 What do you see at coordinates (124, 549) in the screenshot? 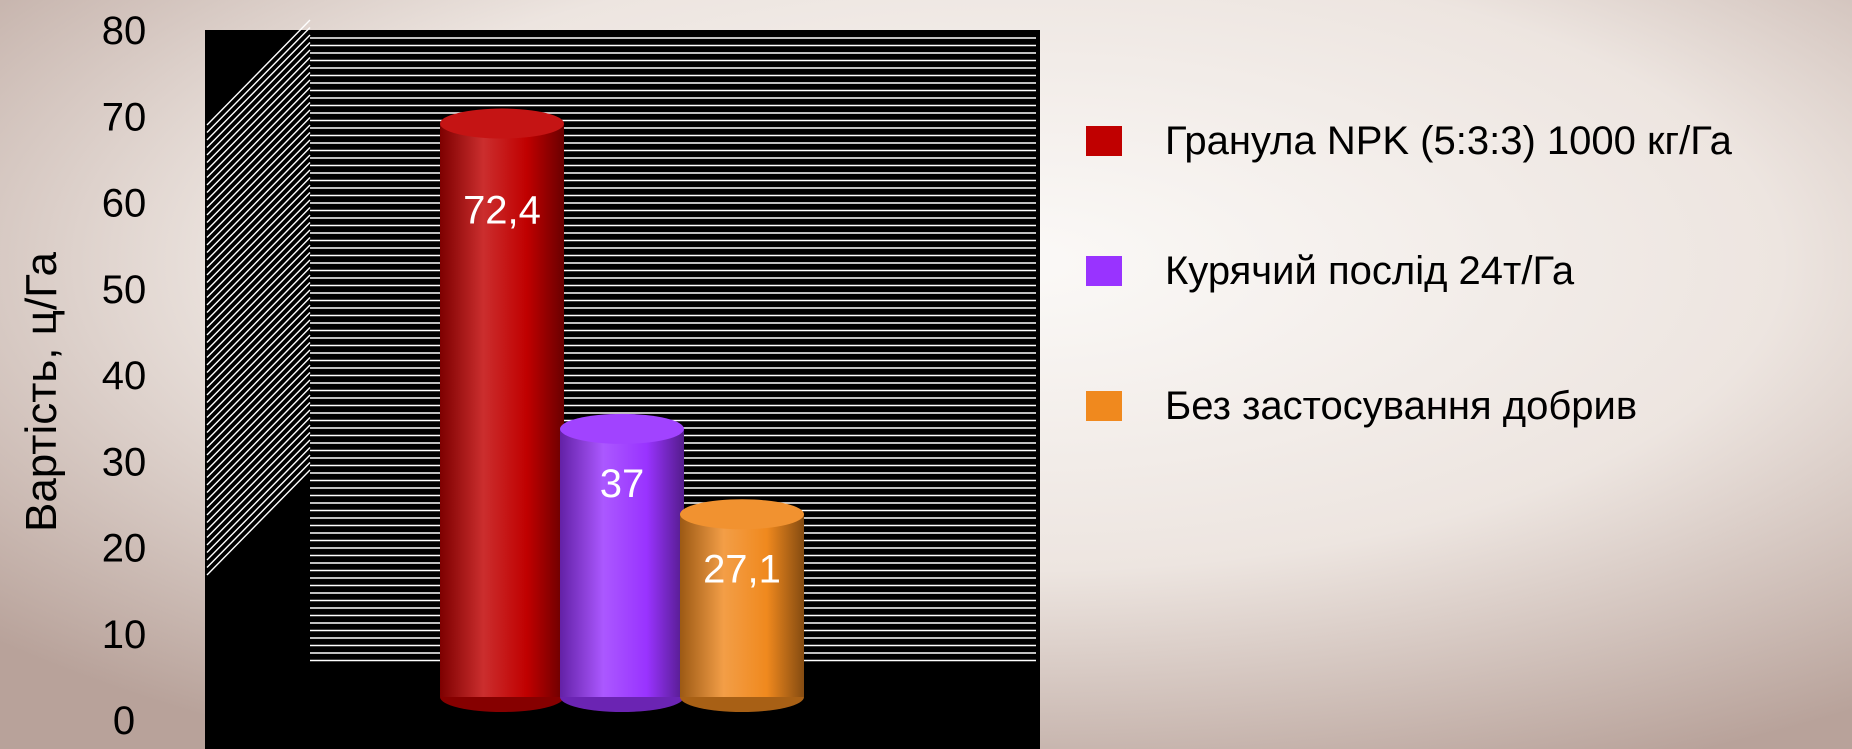
I see `y-tick-label: 20` at bounding box center [124, 549].